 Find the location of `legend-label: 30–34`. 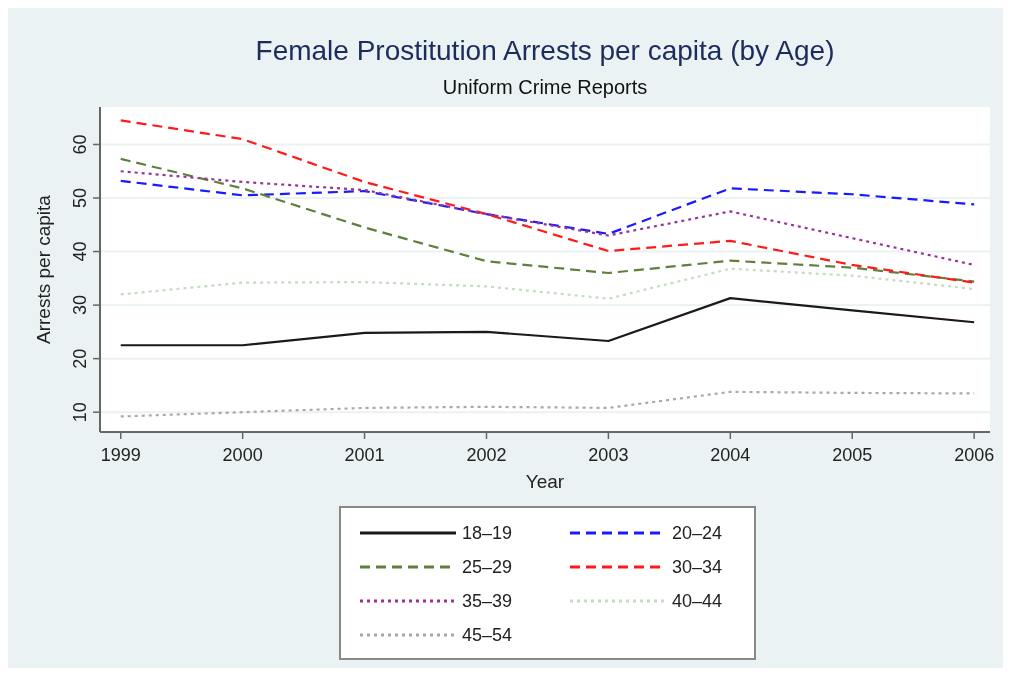

legend-label: 30–34 is located at coordinates (697, 567).